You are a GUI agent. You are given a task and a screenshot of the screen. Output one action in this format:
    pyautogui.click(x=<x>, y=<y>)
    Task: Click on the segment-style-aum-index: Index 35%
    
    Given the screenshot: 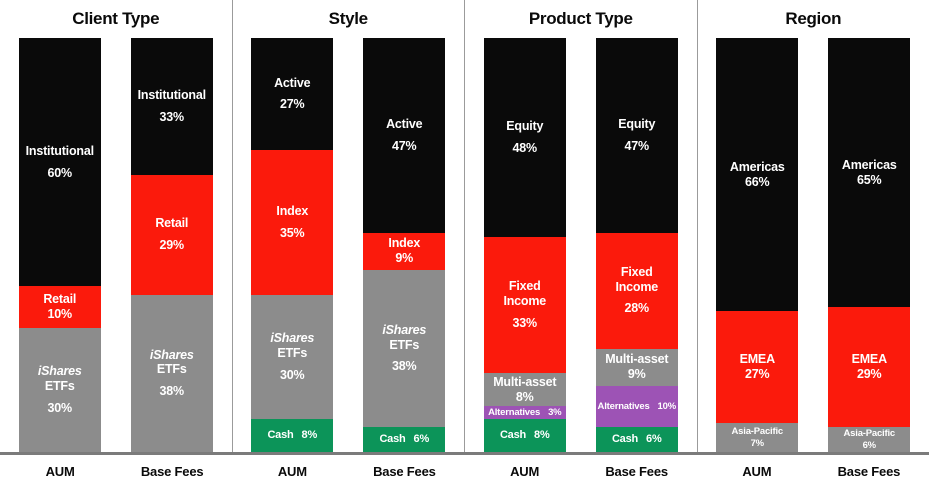 What is the action you would take?
    pyautogui.click(x=292, y=222)
    